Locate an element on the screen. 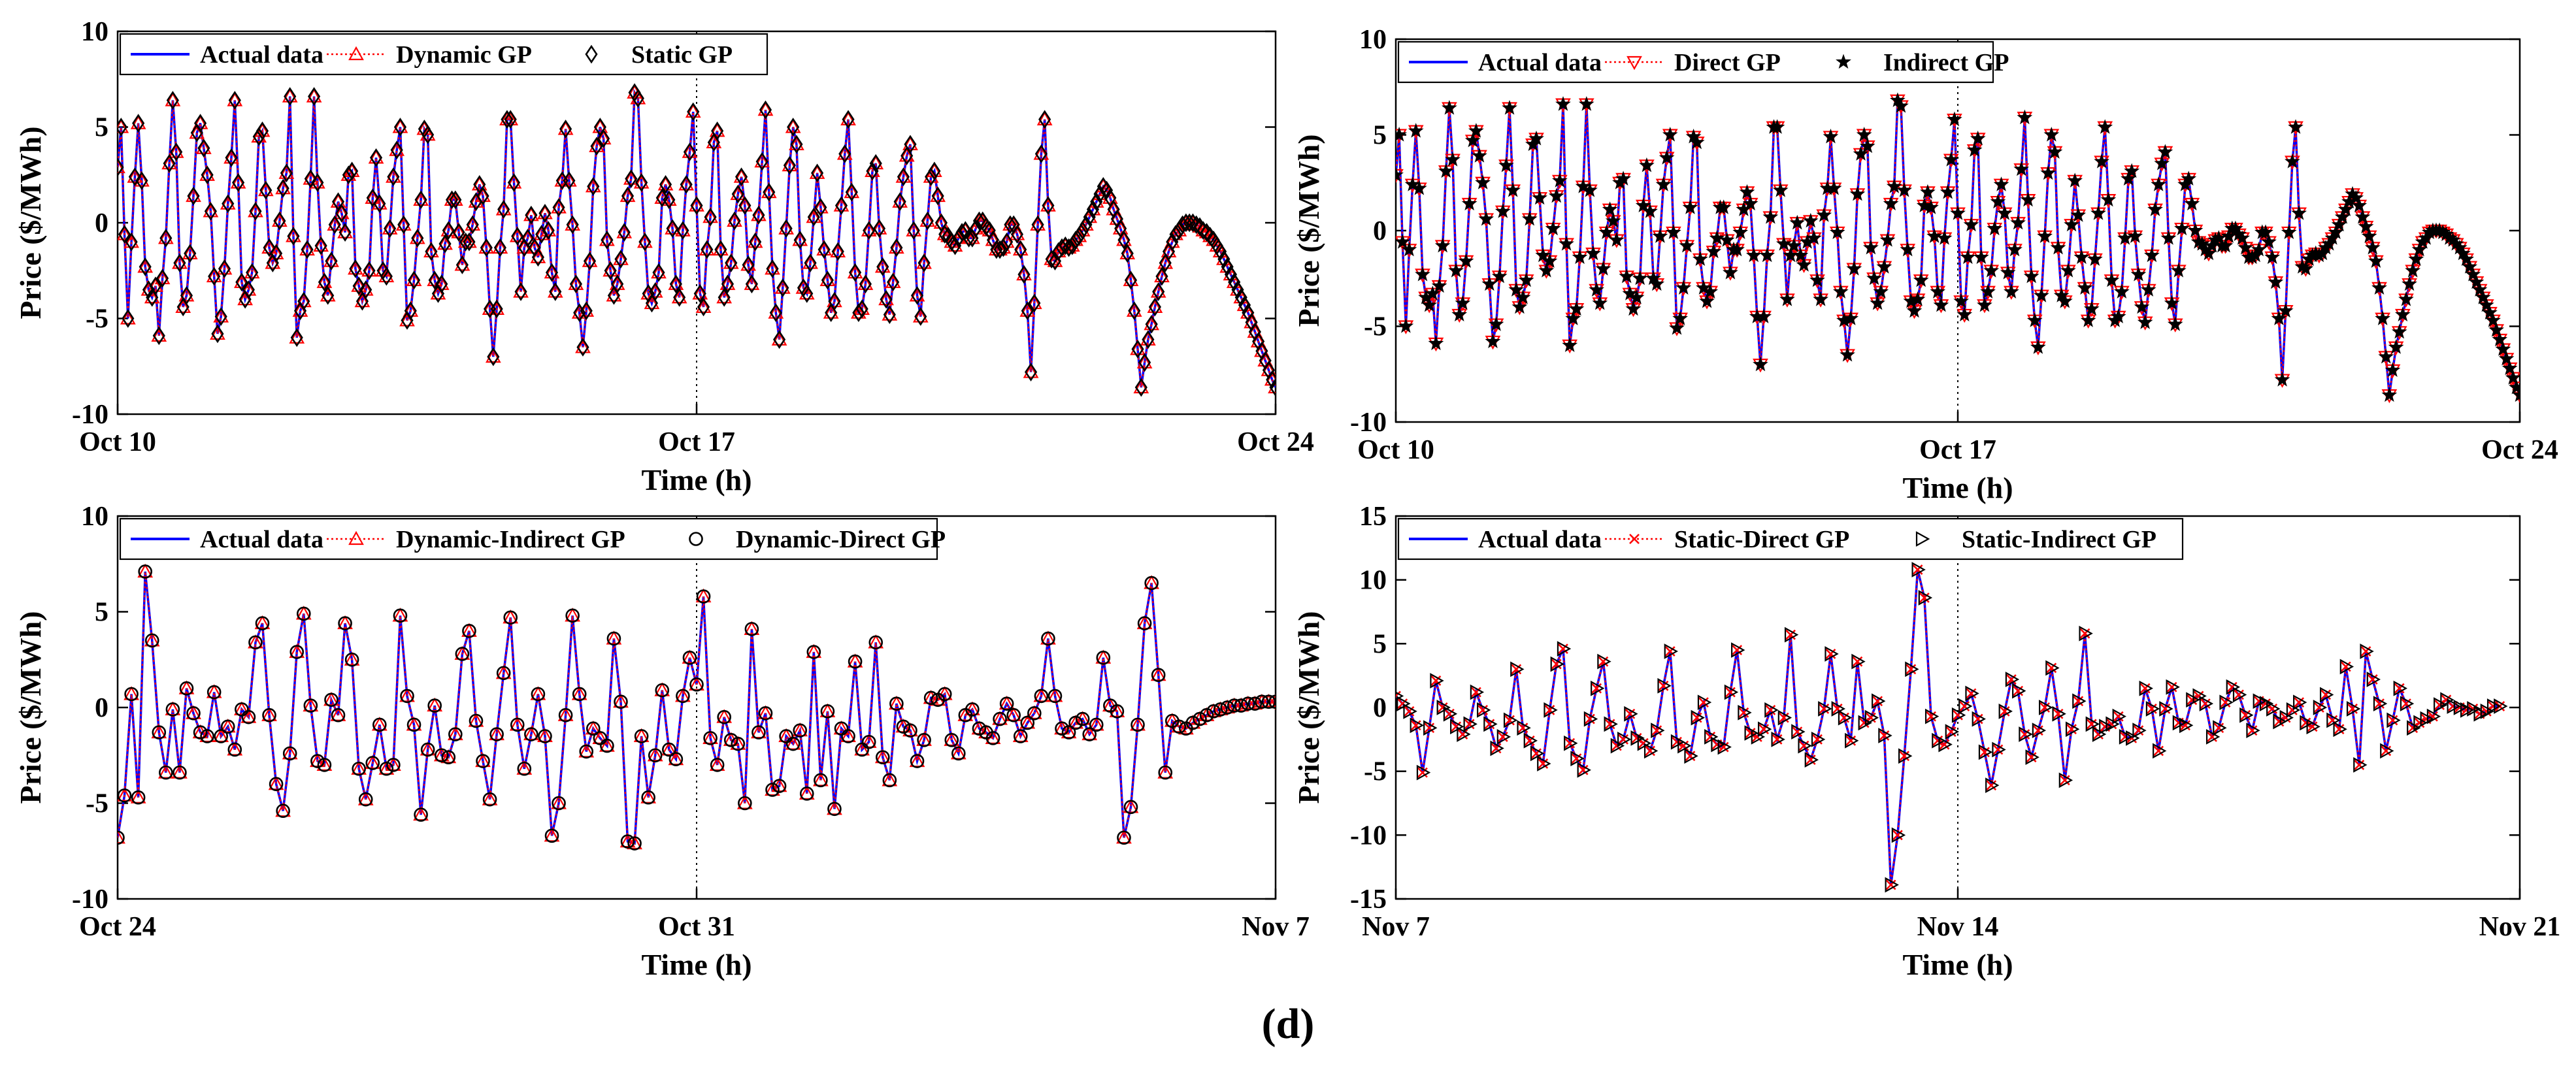  x-tick-label: Oct 10 is located at coordinates (1395, 450).